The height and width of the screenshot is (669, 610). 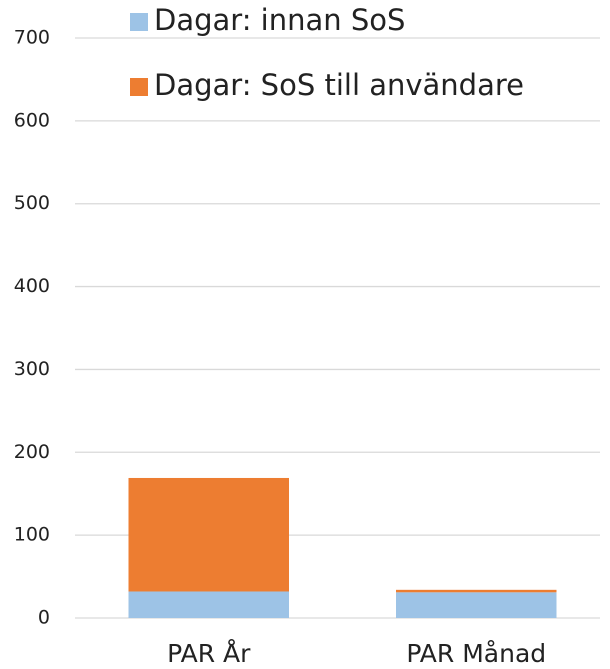 What do you see at coordinates (209, 653) in the screenshot?
I see `x-tick-label: PAR År` at bounding box center [209, 653].